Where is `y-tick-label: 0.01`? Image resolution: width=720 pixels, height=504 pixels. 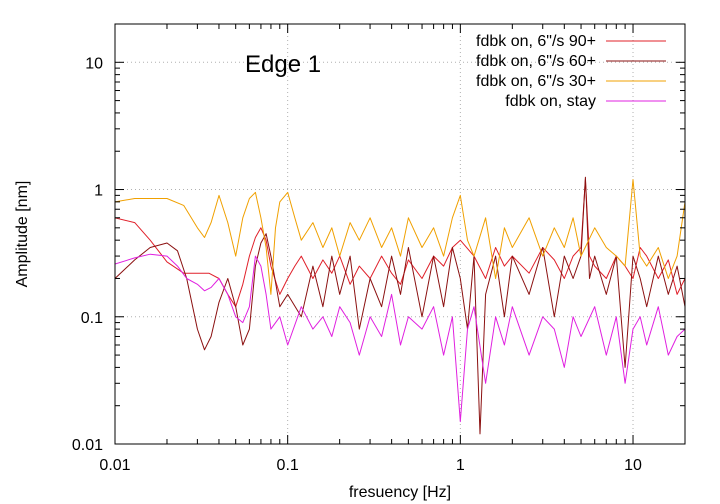
y-tick-label: 0.01 is located at coordinates (87, 445).